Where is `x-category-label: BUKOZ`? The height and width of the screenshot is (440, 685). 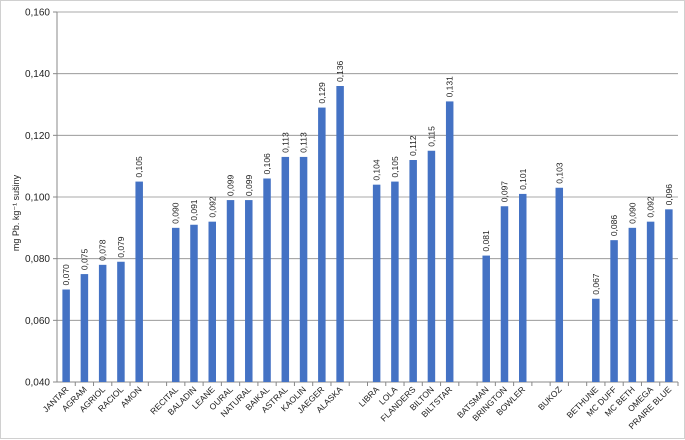
x-category-label: BUKOZ is located at coordinates (550, 398).